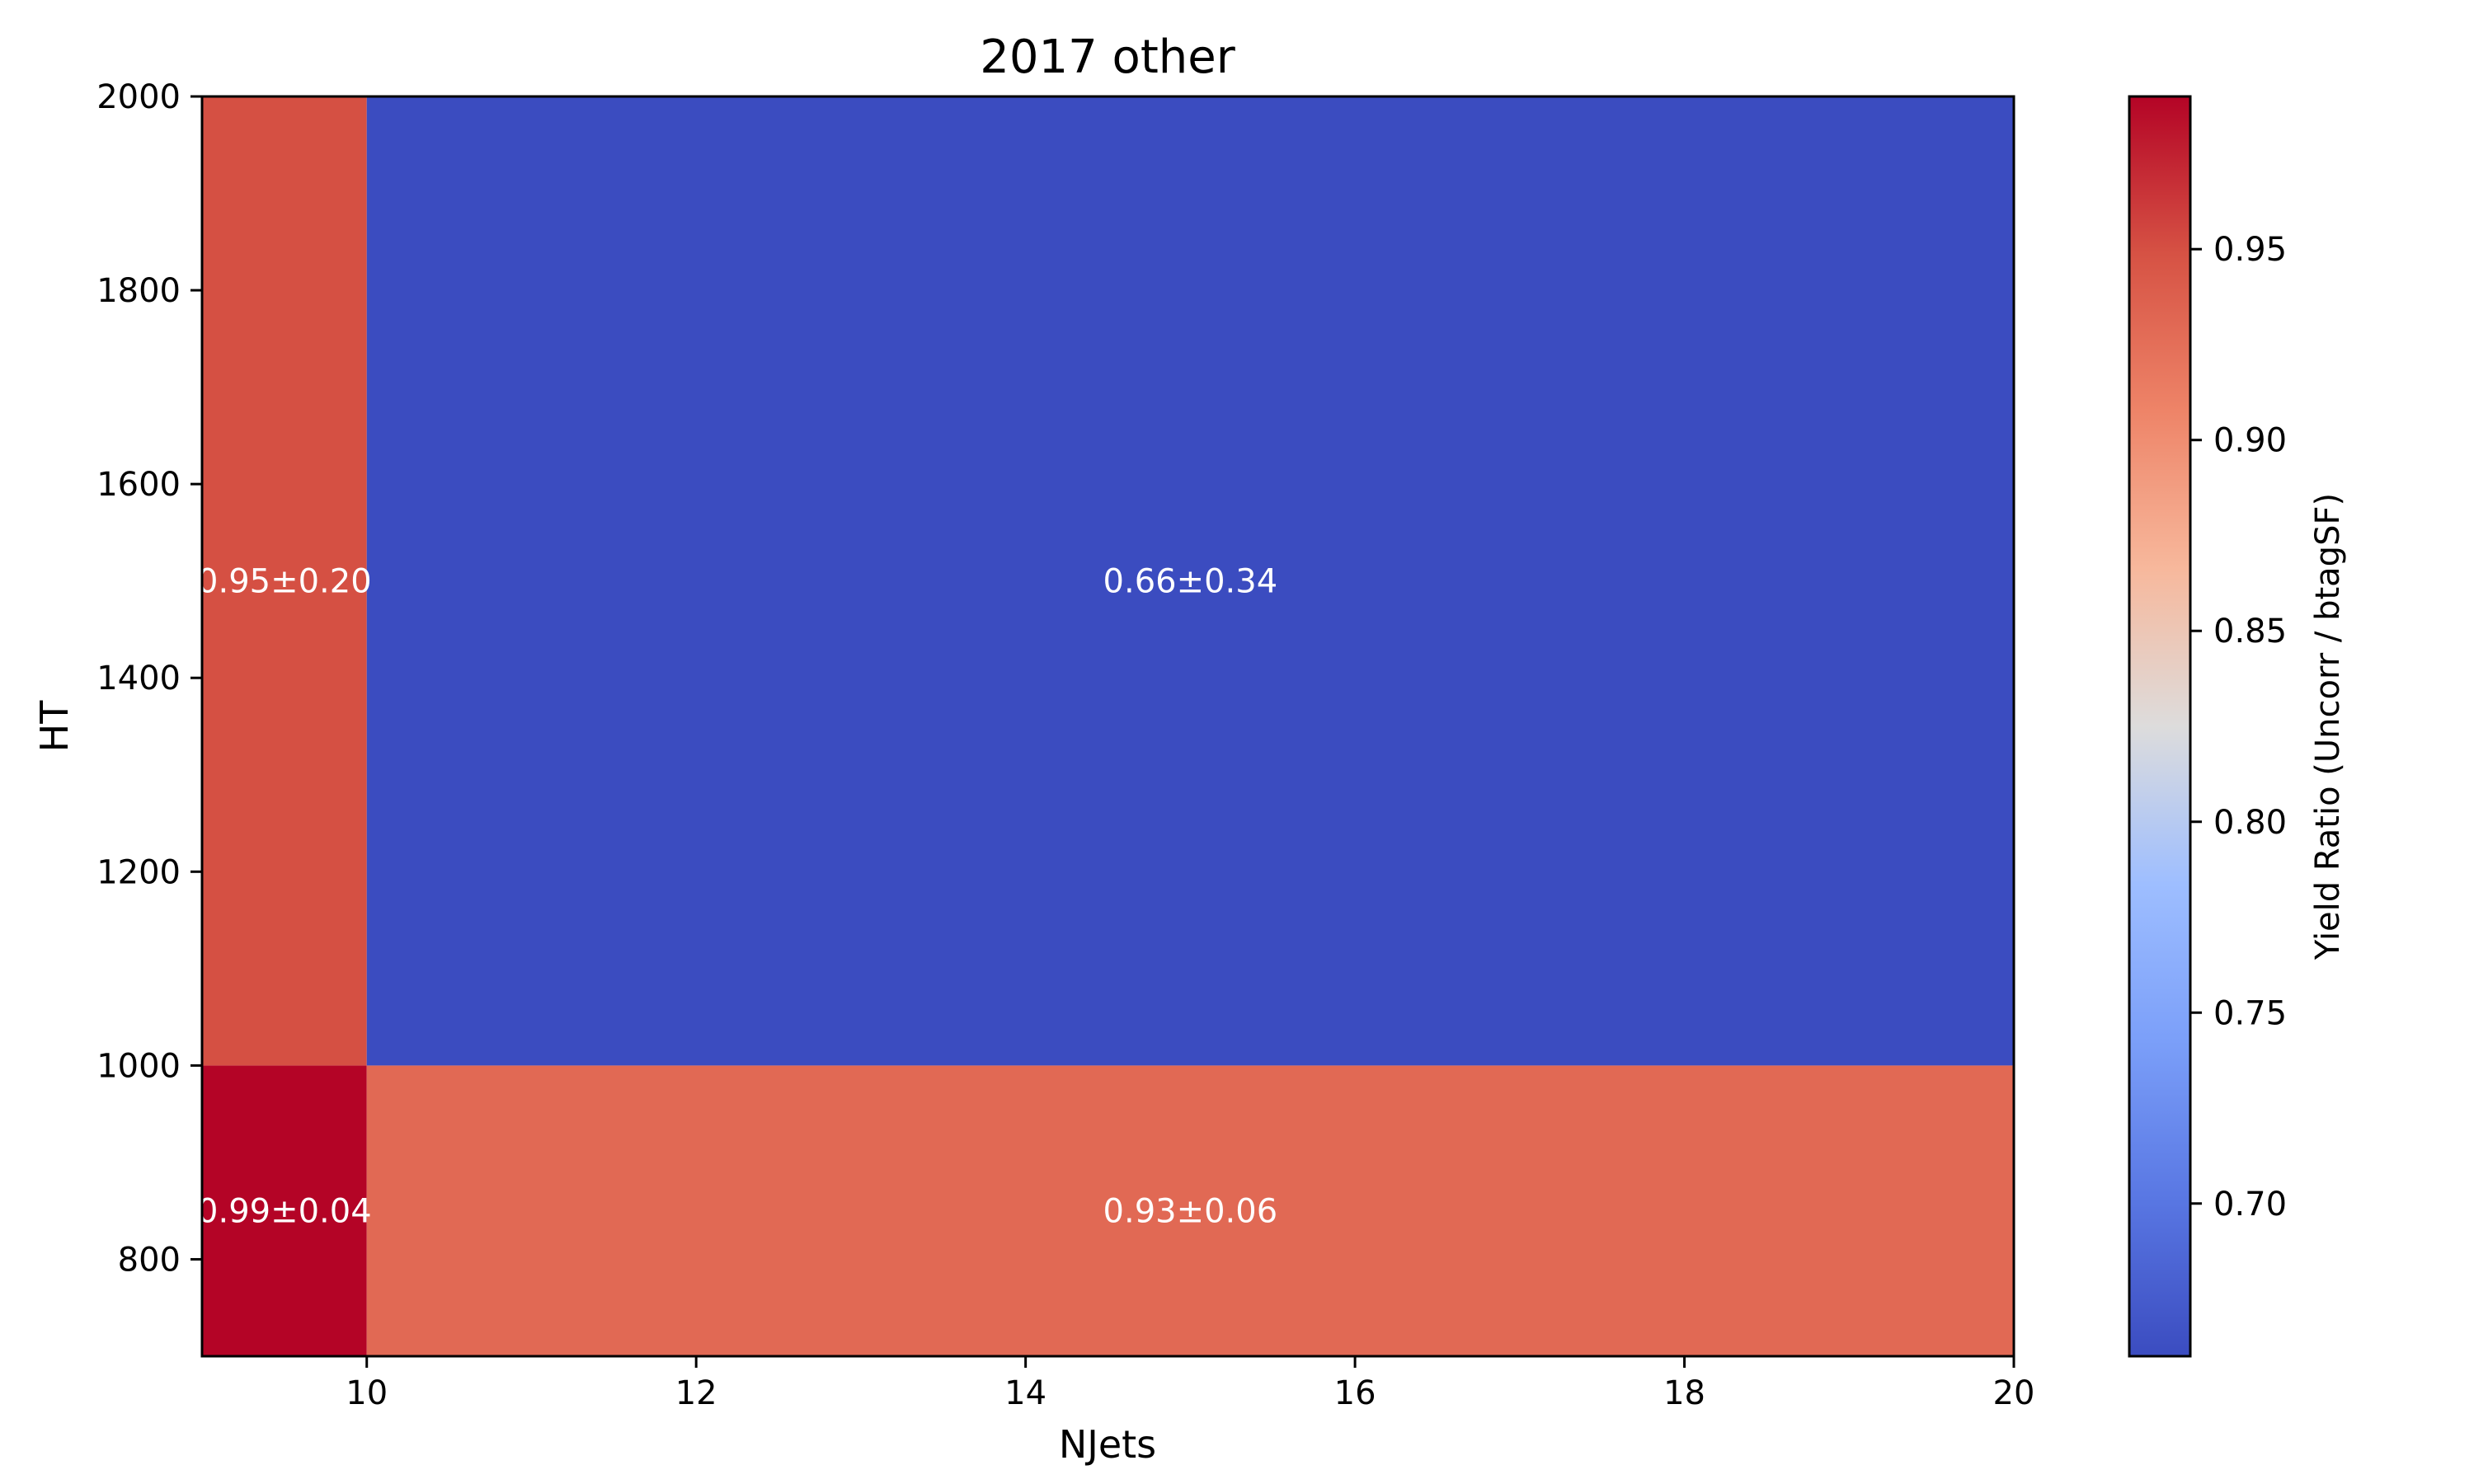  Describe the element at coordinates (2160, 726) in the screenshot. I see `colorbar` at that location.